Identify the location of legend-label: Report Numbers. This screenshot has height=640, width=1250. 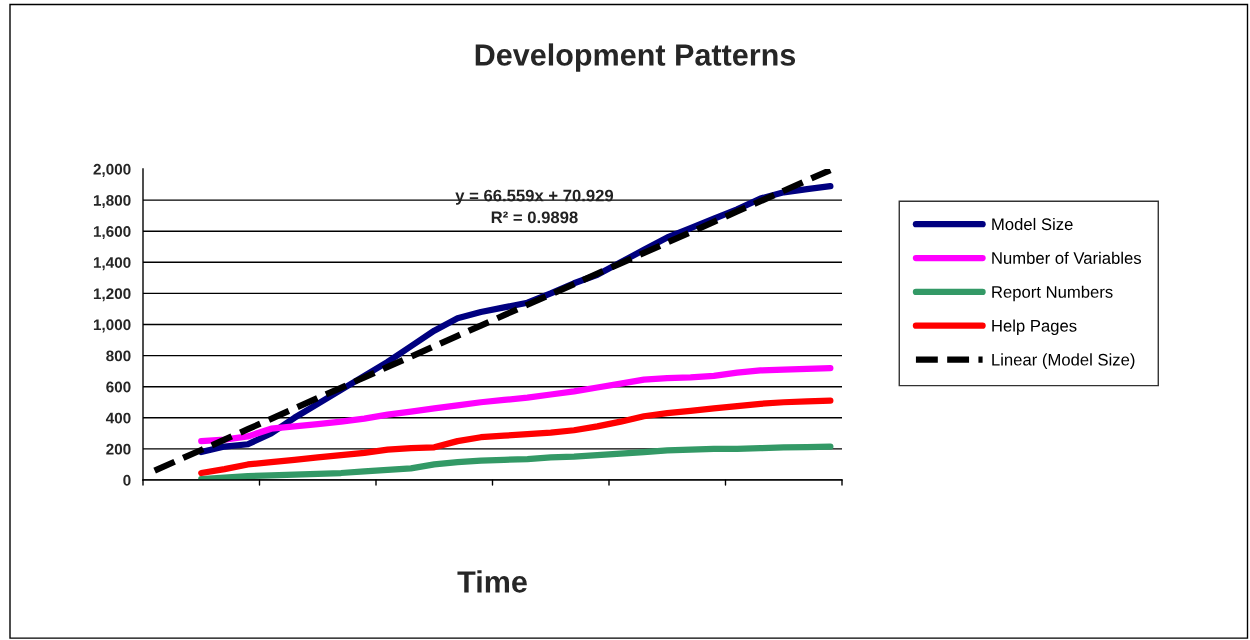
(1052, 293).